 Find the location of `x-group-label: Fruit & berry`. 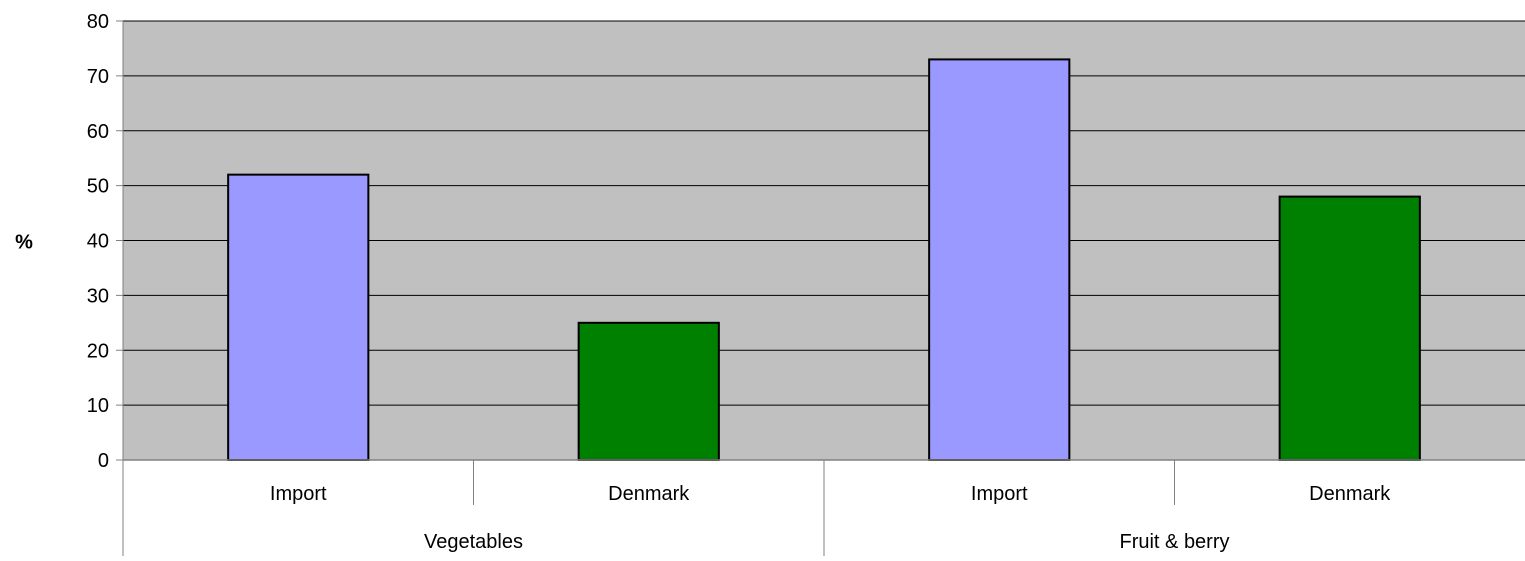

x-group-label: Fruit & berry is located at coordinates (1174, 542).